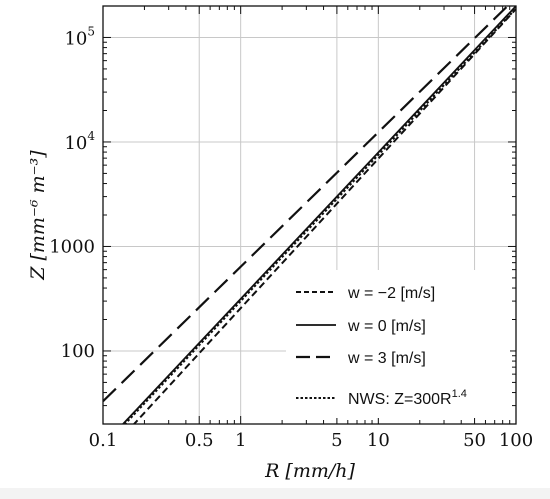  Describe the element at coordinates (38, 273) in the screenshot. I see `y-axis-label-main: Z` at that location.